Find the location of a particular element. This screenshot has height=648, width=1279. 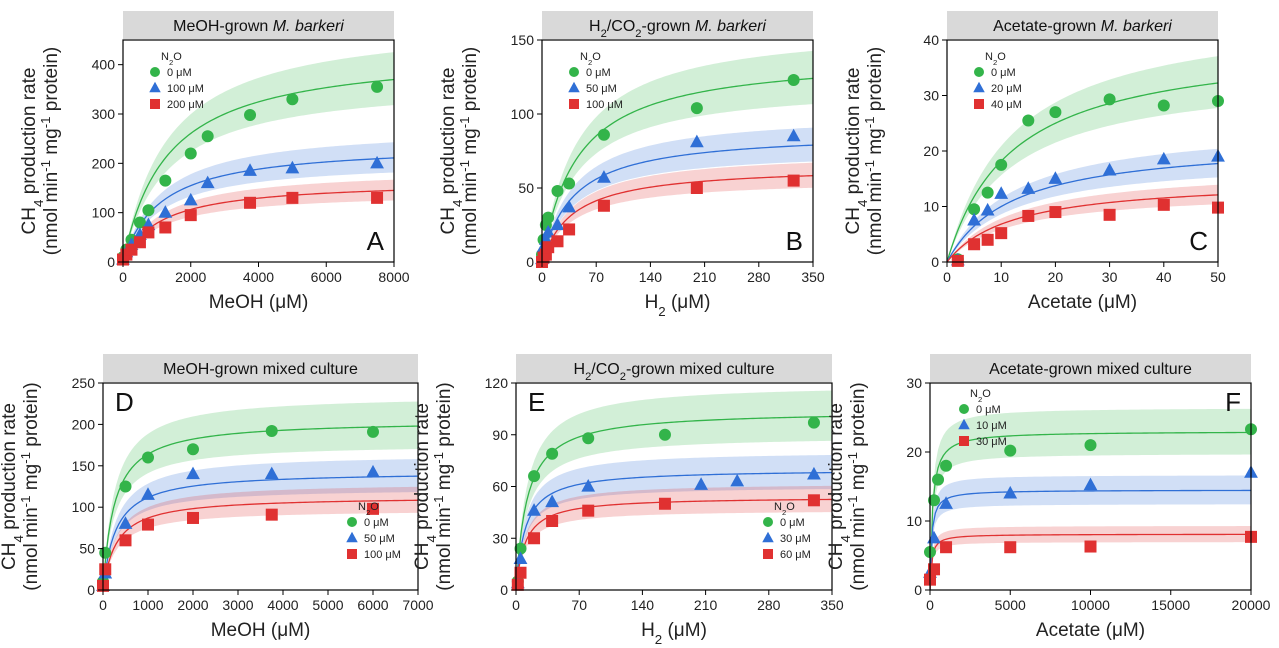

y-tick-label: 250 is located at coordinates (84, 383).